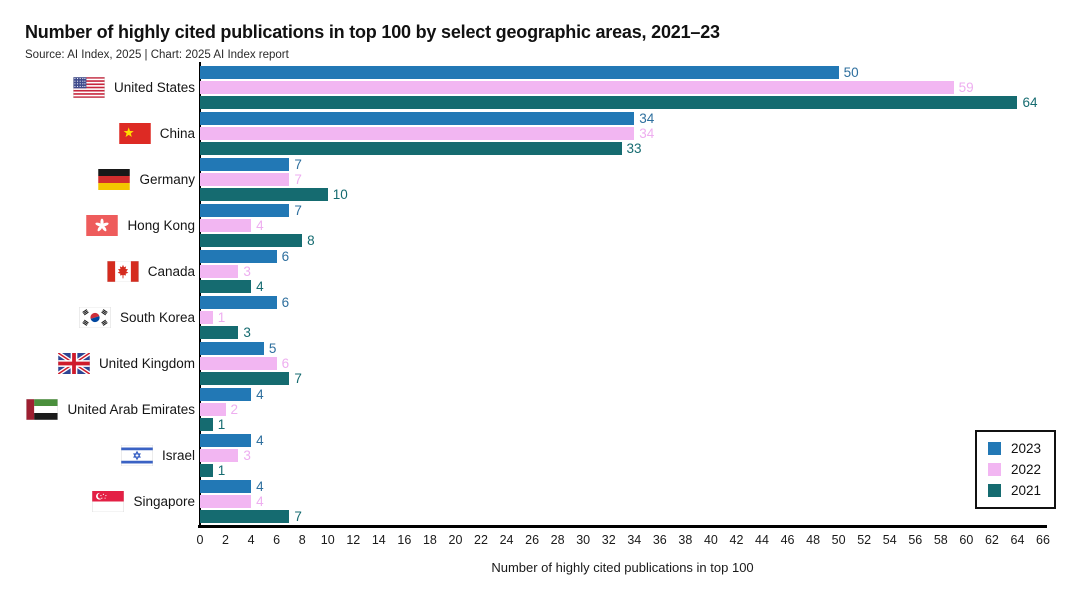 This screenshot has height=611, width=1080. What do you see at coordinates (378, 540) in the screenshot?
I see `x-tick-label: 14` at bounding box center [378, 540].